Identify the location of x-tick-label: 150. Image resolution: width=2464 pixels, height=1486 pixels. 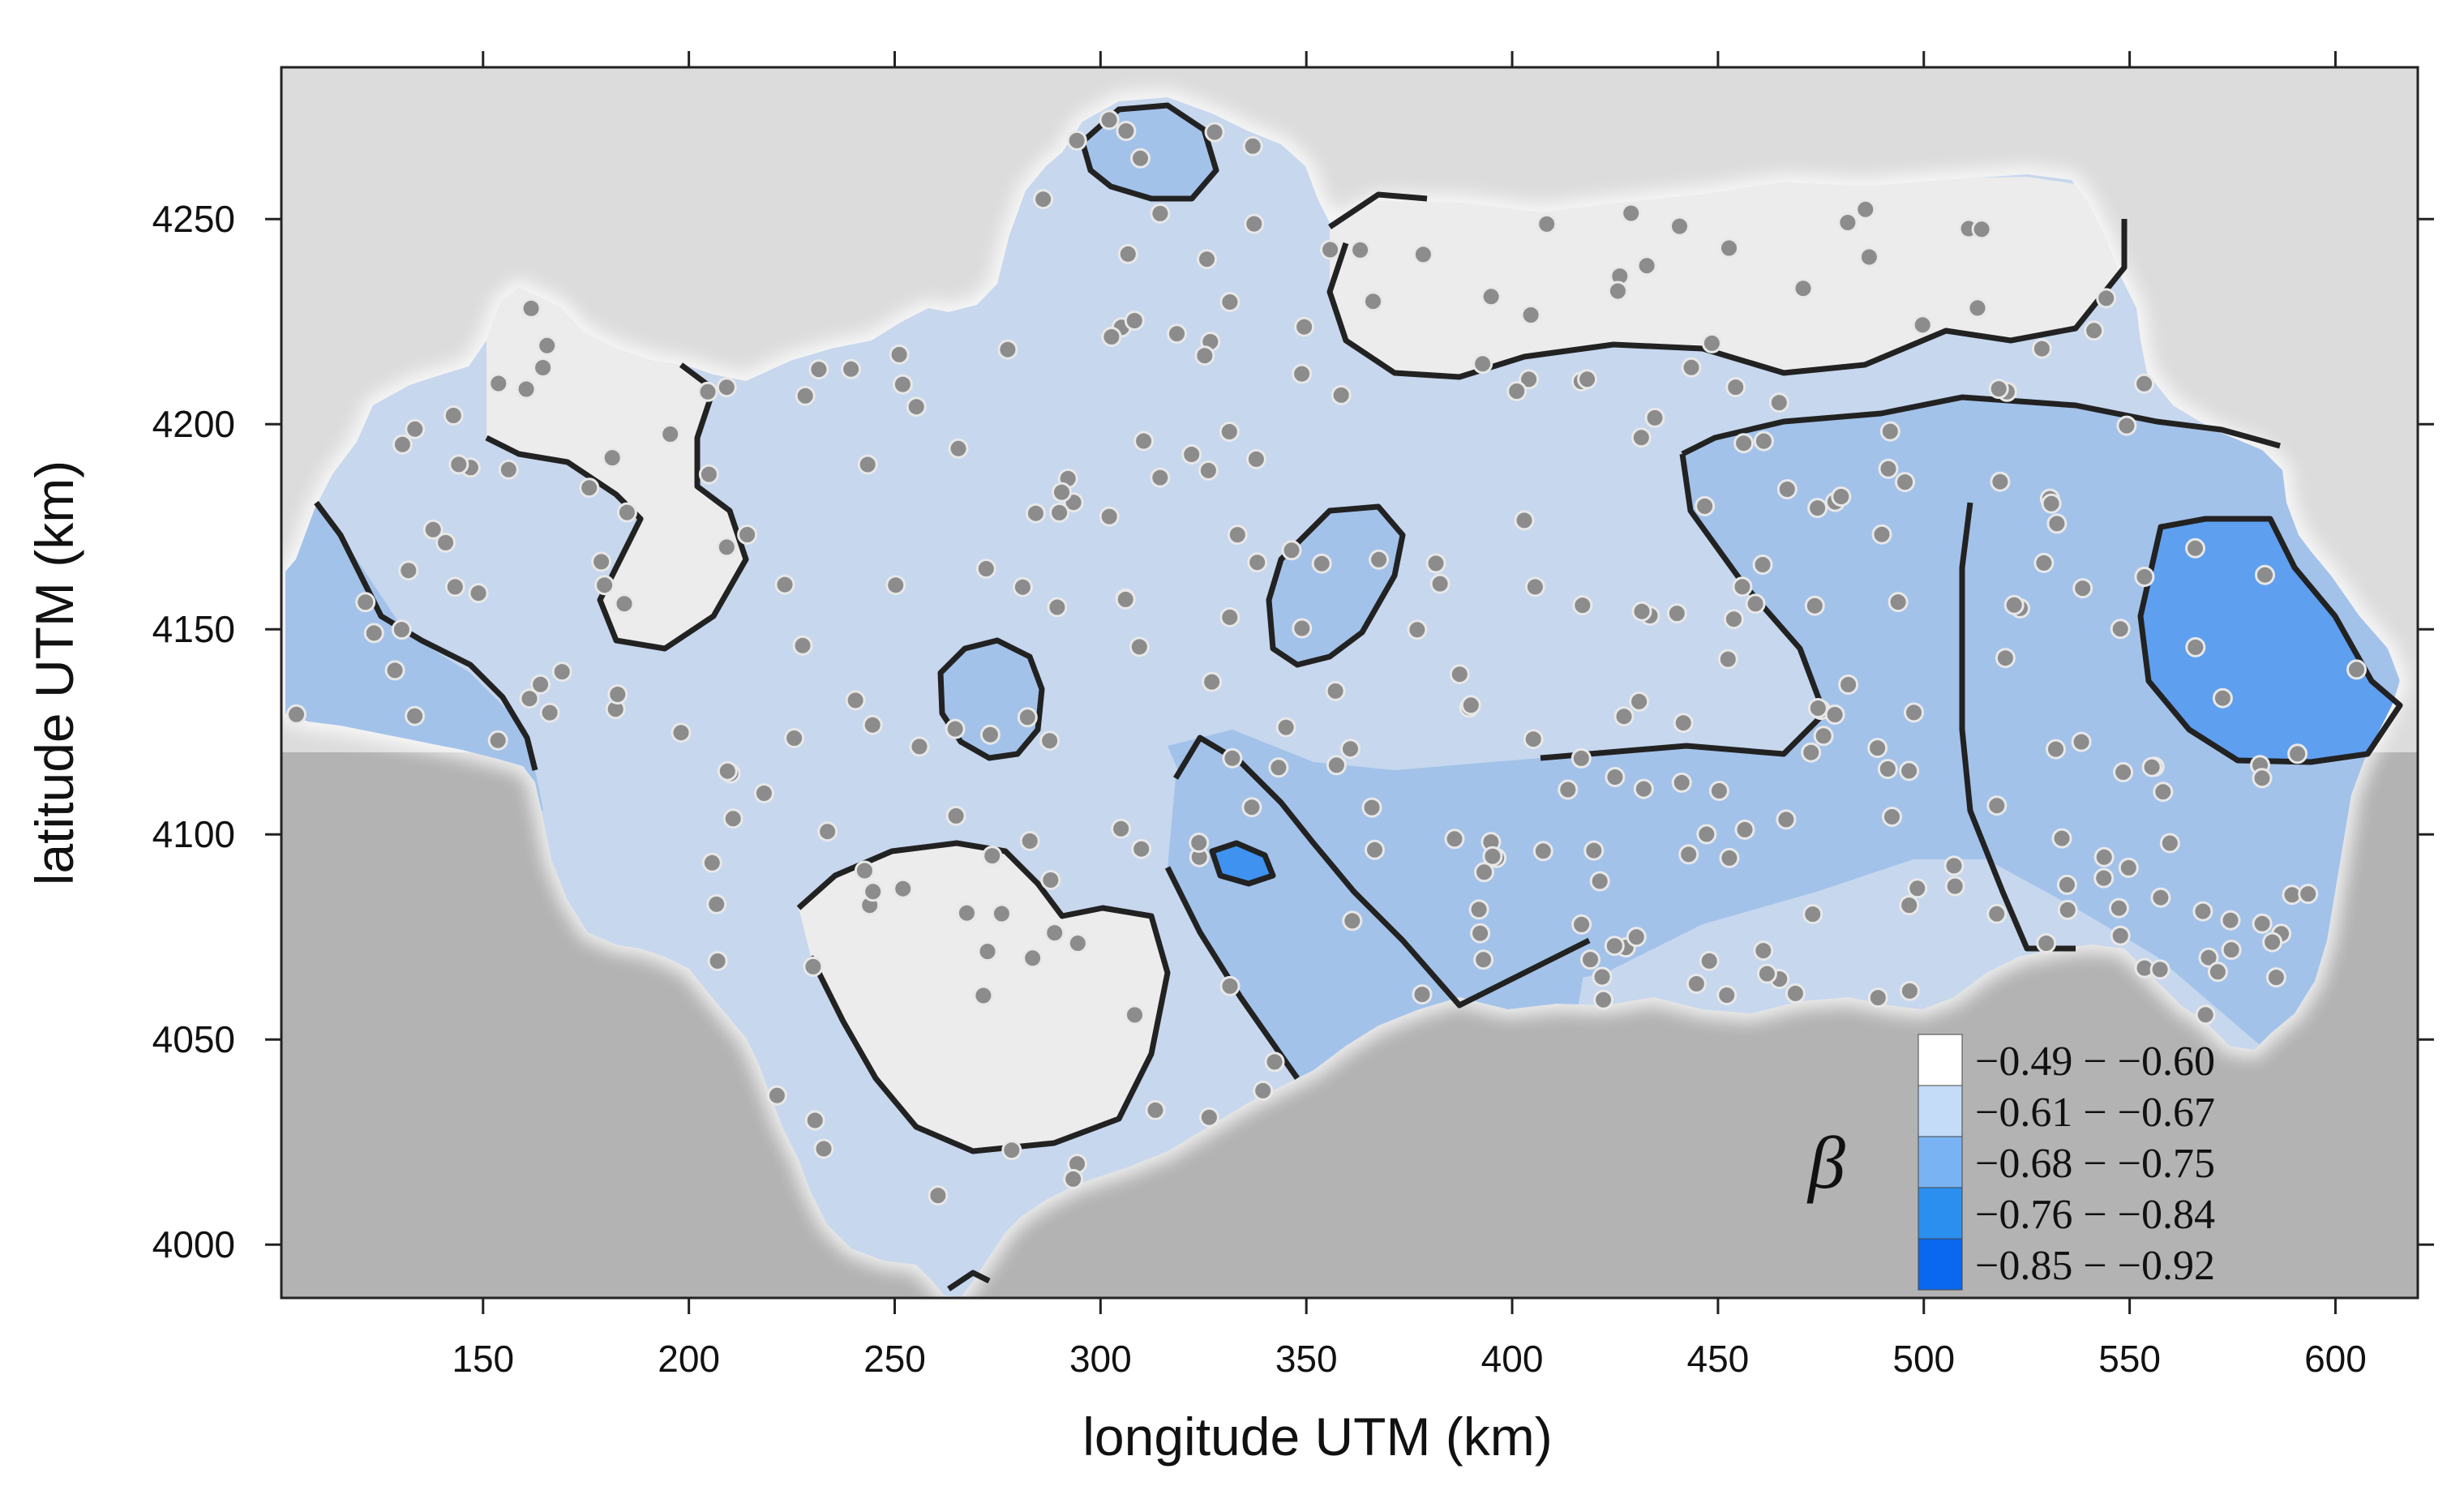
(483, 1359).